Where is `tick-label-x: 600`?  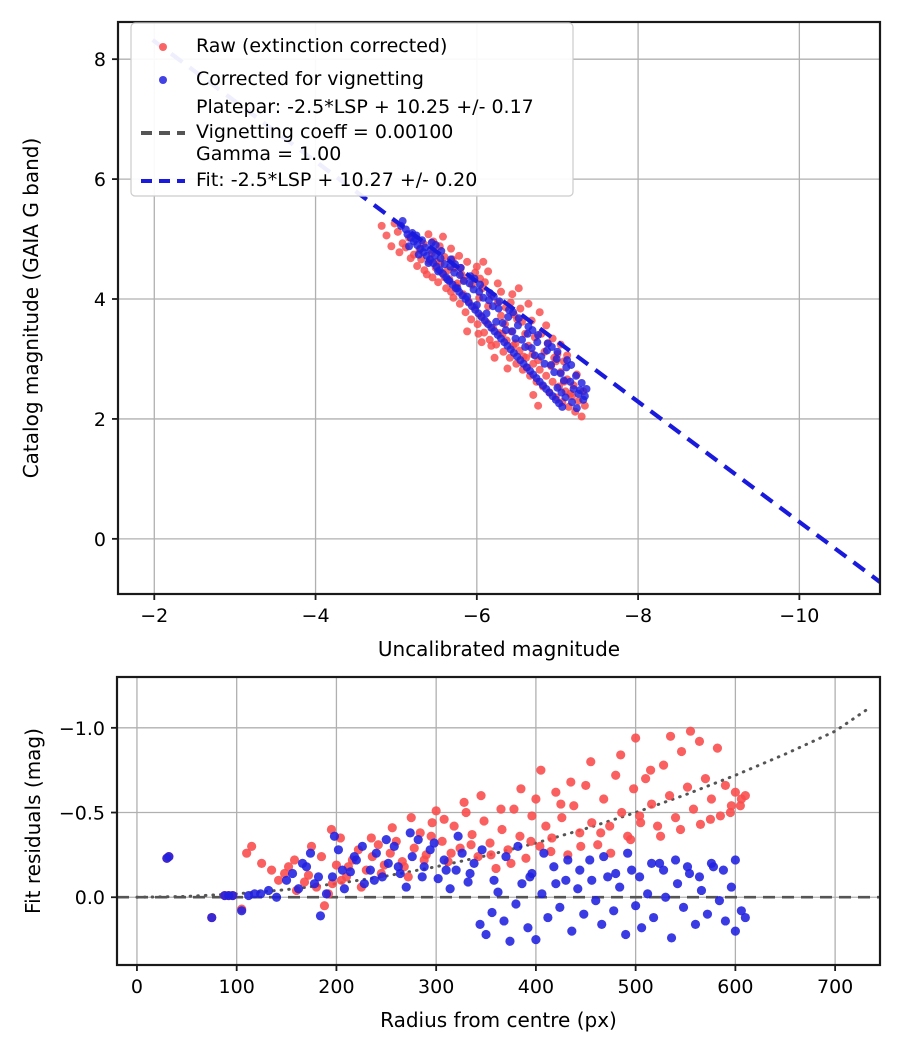 tick-label-x: 600 is located at coordinates (735, 987).